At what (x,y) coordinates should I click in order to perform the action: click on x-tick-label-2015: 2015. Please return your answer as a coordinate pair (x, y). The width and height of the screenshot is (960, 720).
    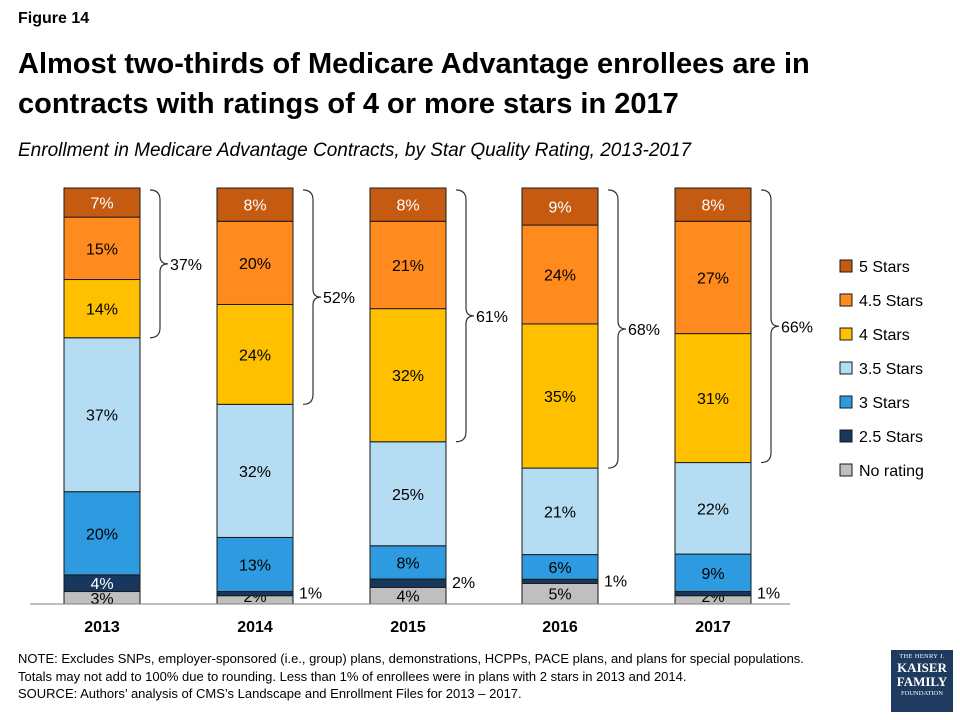
    Looking at the image, I should click on (408, 627).